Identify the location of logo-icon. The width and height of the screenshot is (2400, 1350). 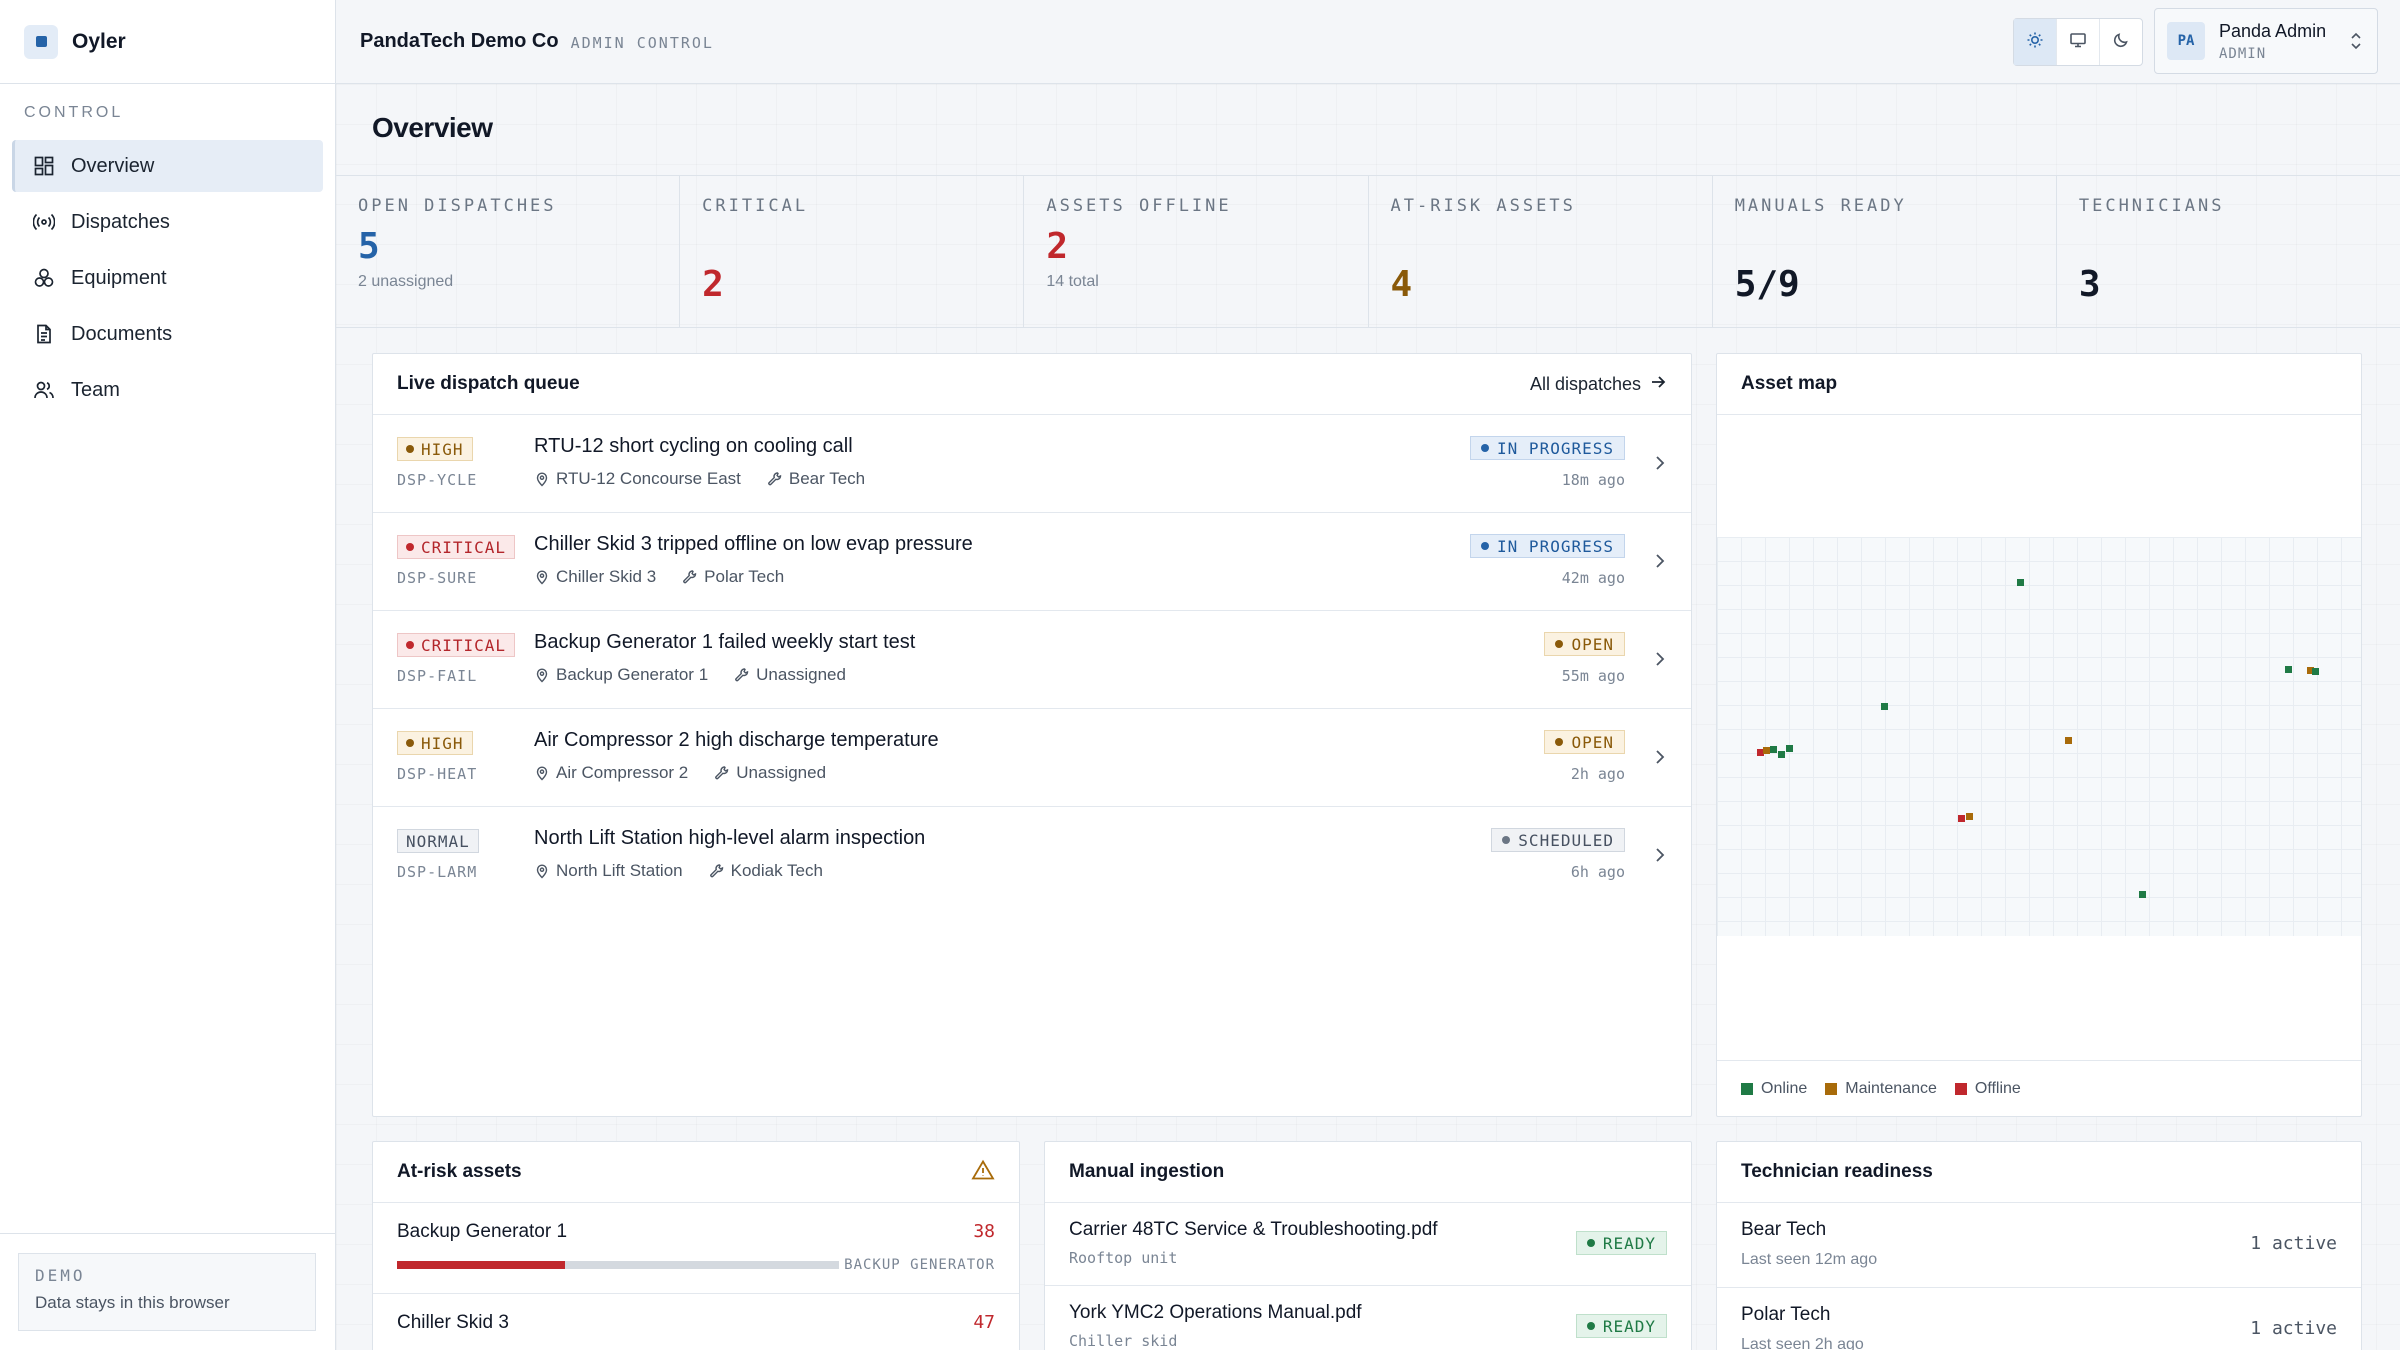
(41, 41).